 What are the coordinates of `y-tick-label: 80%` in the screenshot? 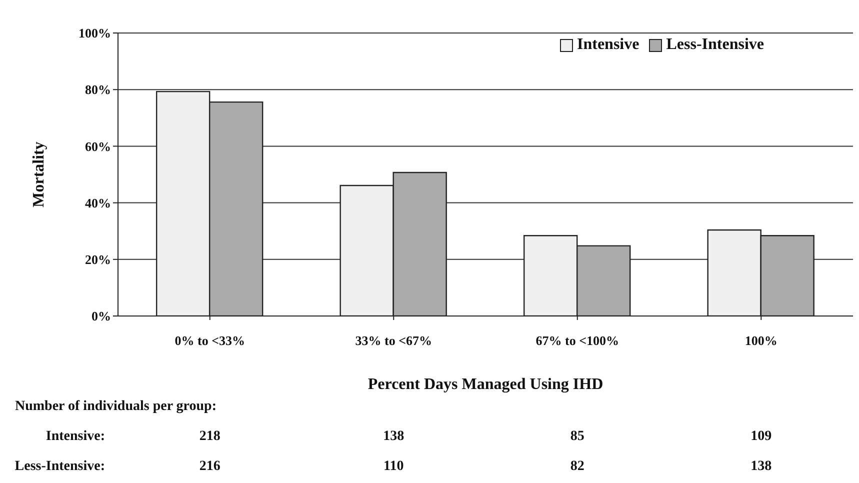 It's located at (98, 90).